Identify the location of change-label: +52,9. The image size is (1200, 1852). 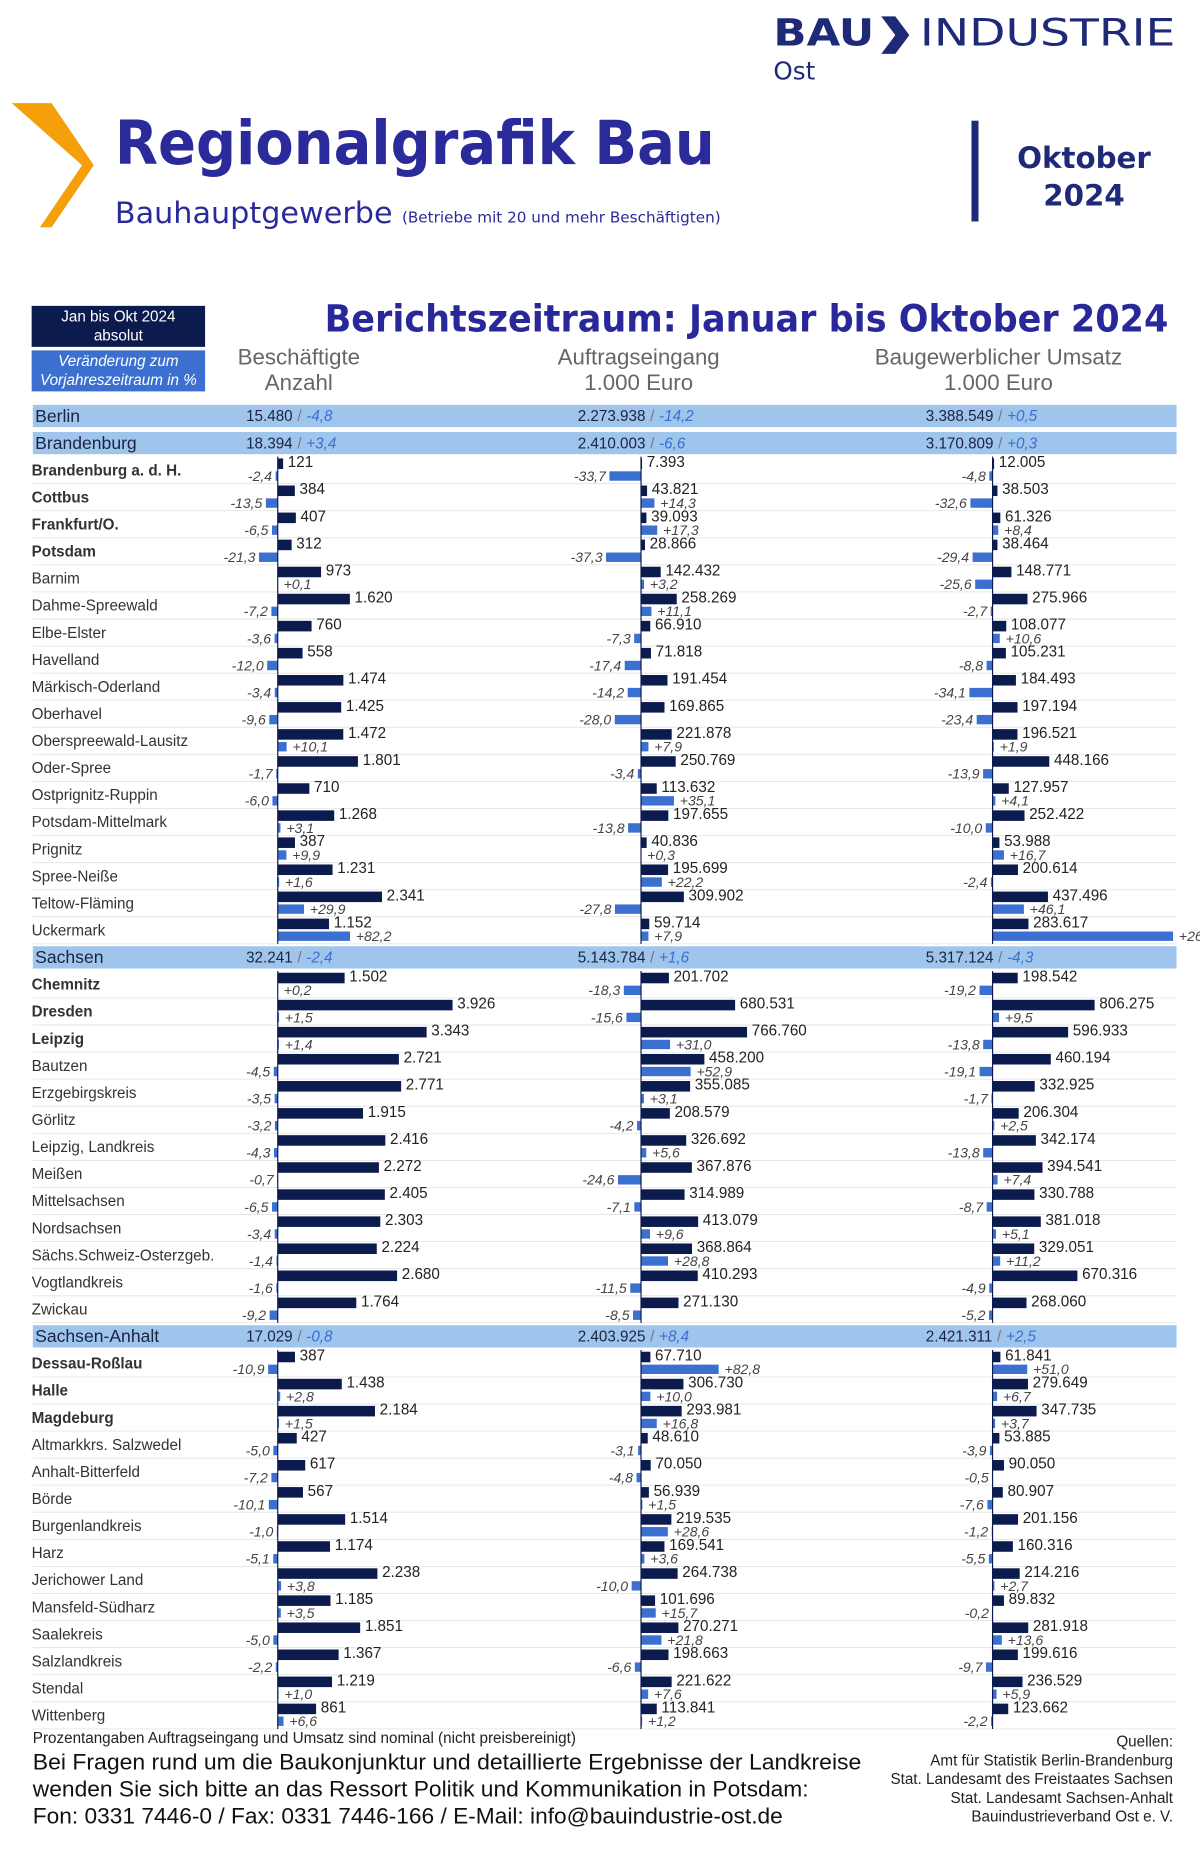
(714, 1071).